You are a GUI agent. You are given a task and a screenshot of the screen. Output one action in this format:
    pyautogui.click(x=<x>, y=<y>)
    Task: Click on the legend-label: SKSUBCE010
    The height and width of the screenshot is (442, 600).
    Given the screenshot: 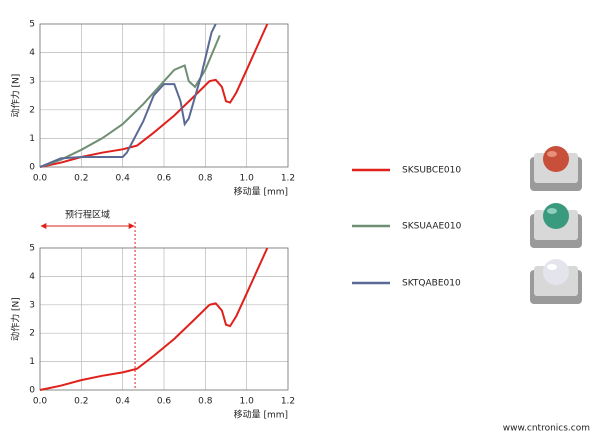 What is the action you would take?
    pyautogui.click(x=431, y=171)
    